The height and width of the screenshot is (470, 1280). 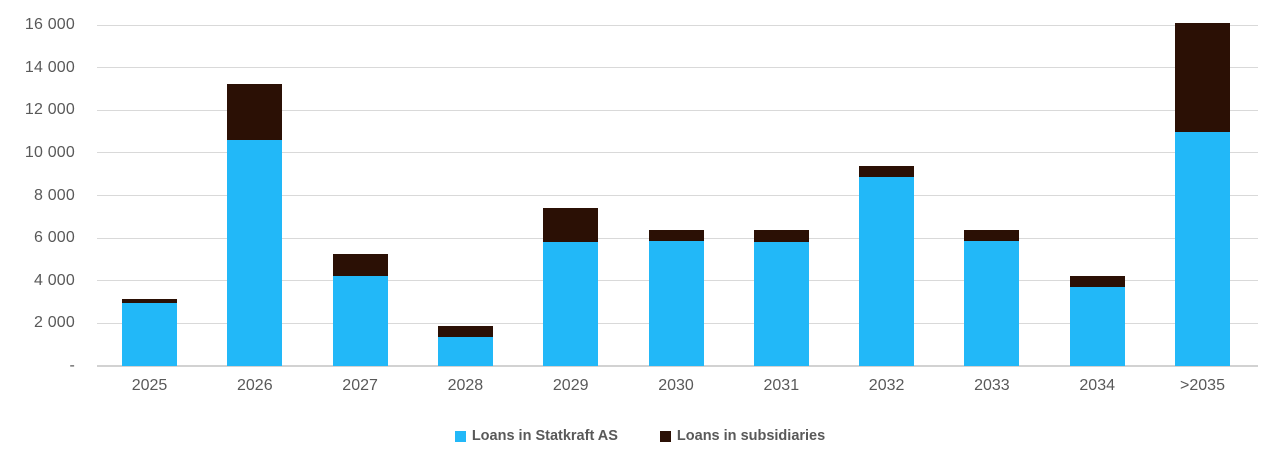 What do you see at coordinates (149, 301) in the screenshot?
I see `bar-segment-subsidiaries-2025` at bounding box center [149, 301].